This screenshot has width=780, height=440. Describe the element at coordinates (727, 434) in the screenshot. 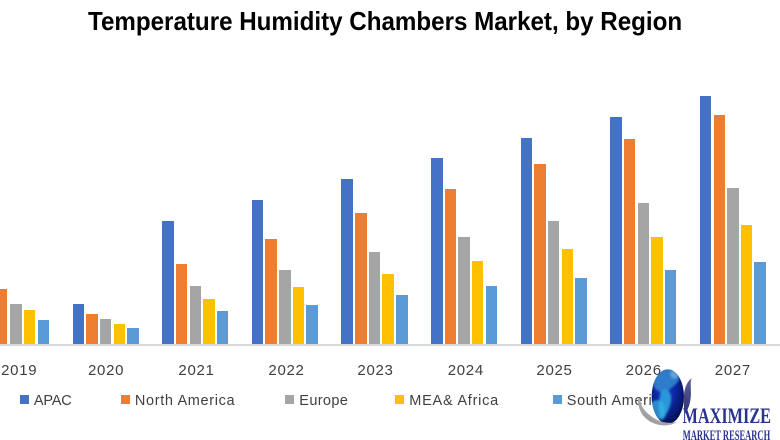

I see `svg-text: MARKET RESEARCH` at that location.